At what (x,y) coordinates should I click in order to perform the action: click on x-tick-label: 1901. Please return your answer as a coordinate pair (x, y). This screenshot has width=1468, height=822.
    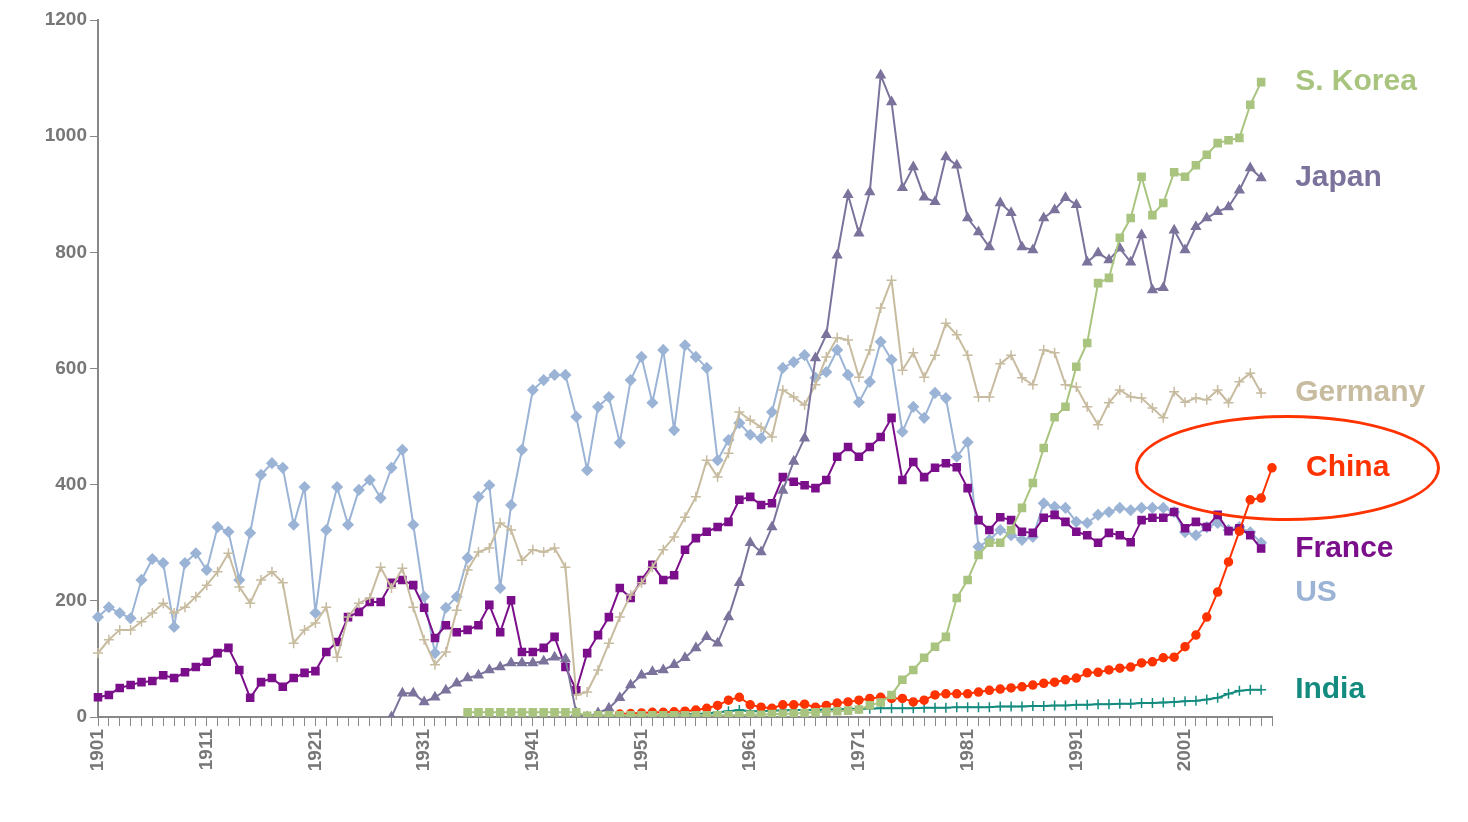
    Looking at the image, I should click on (97, 750).